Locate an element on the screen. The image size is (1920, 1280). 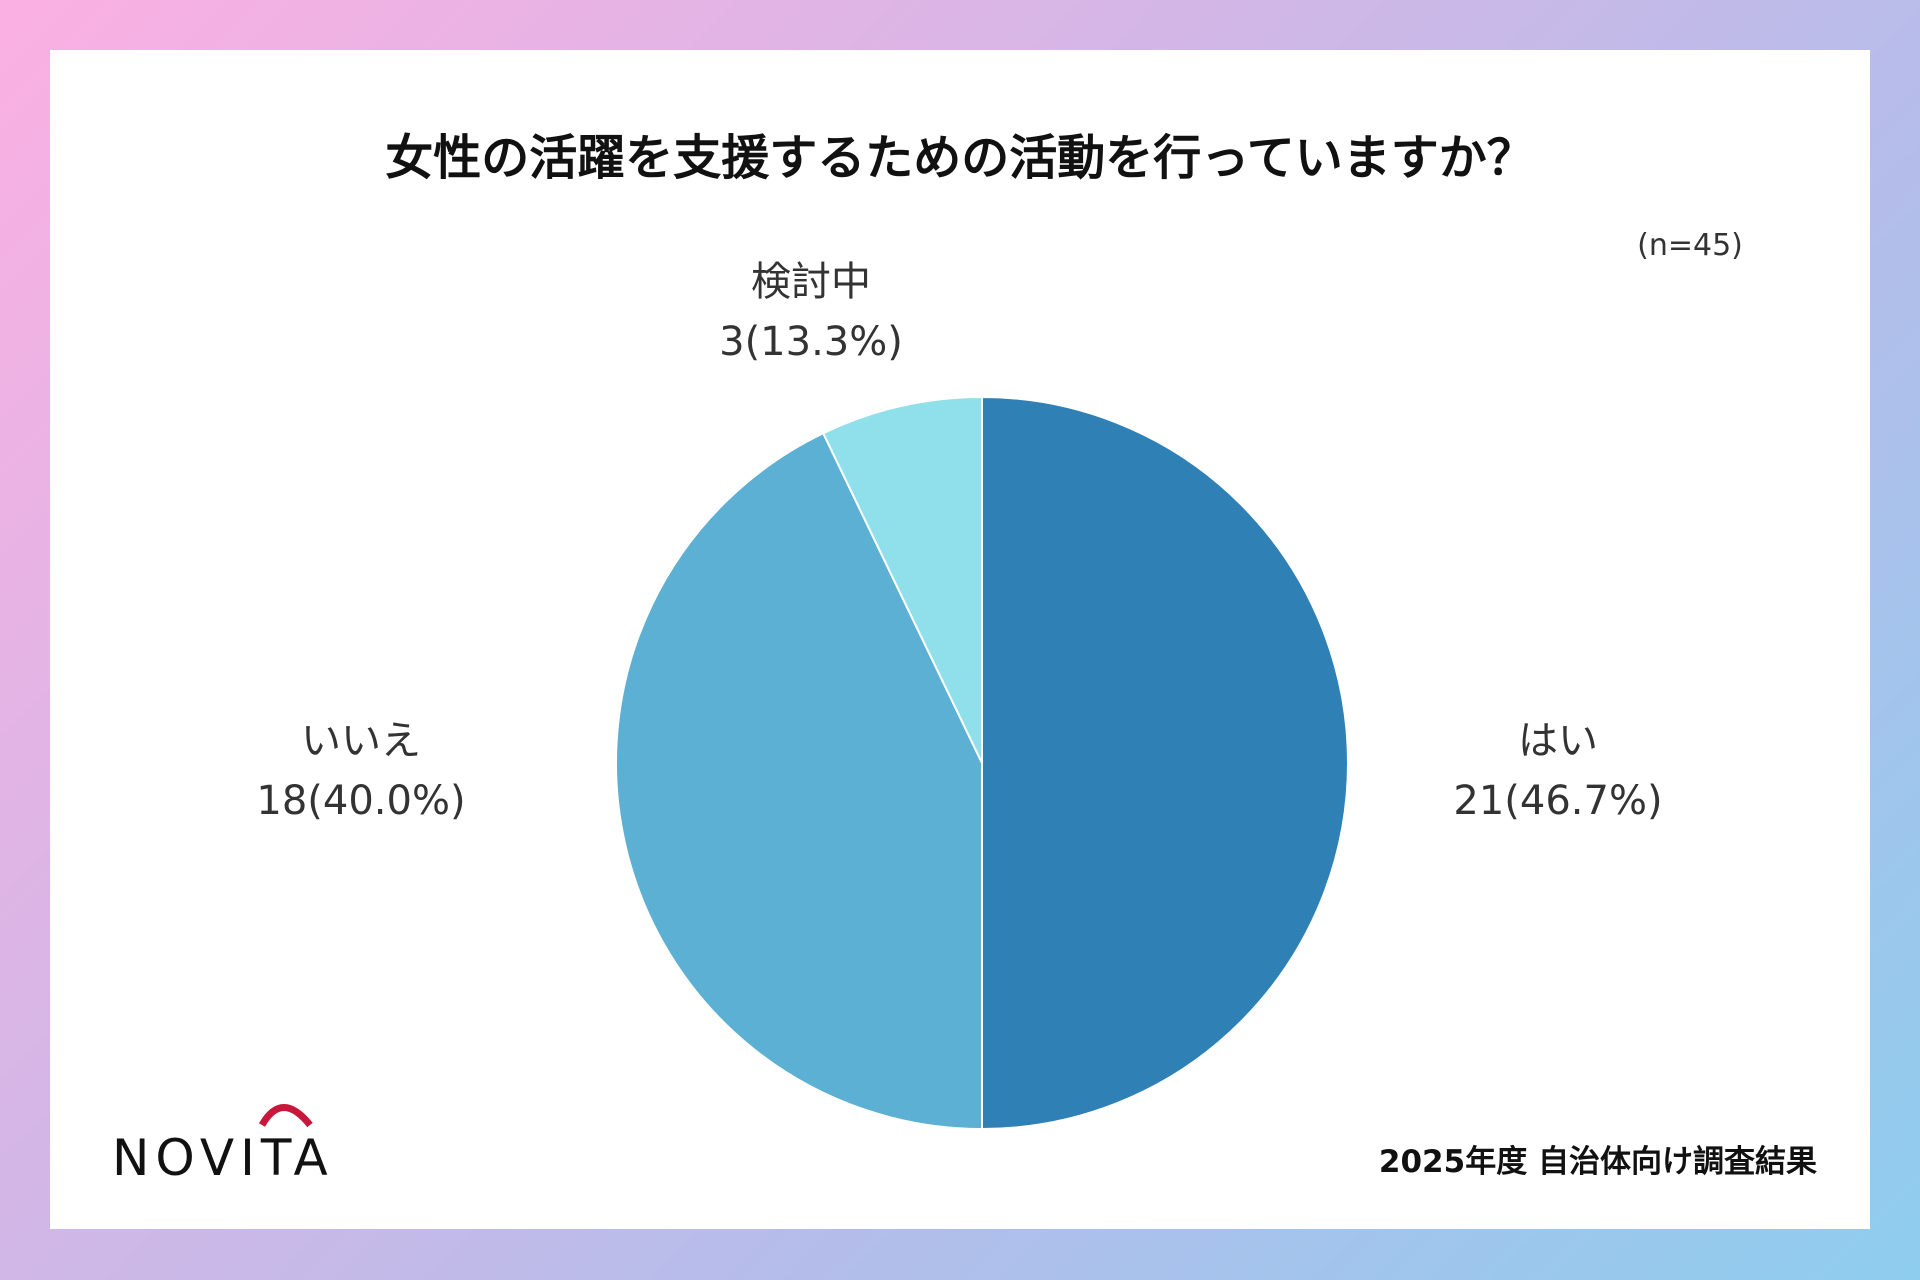
slice-label: いいえ is located at coordinates (361, 741).